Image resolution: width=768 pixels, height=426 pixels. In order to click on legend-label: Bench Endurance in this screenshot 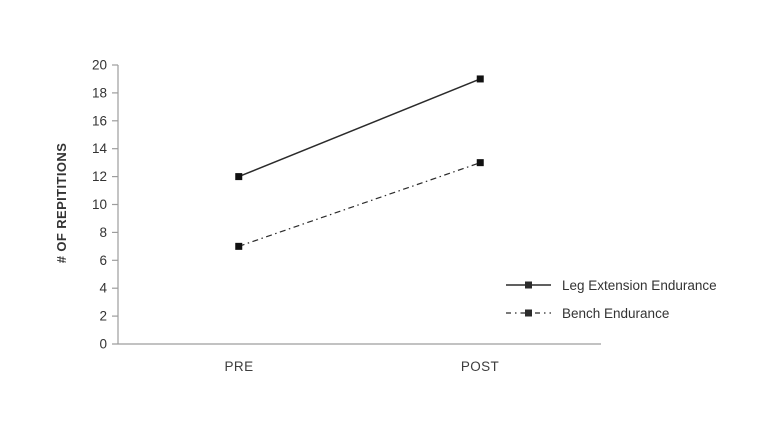, I will do `click(616, 313)`.